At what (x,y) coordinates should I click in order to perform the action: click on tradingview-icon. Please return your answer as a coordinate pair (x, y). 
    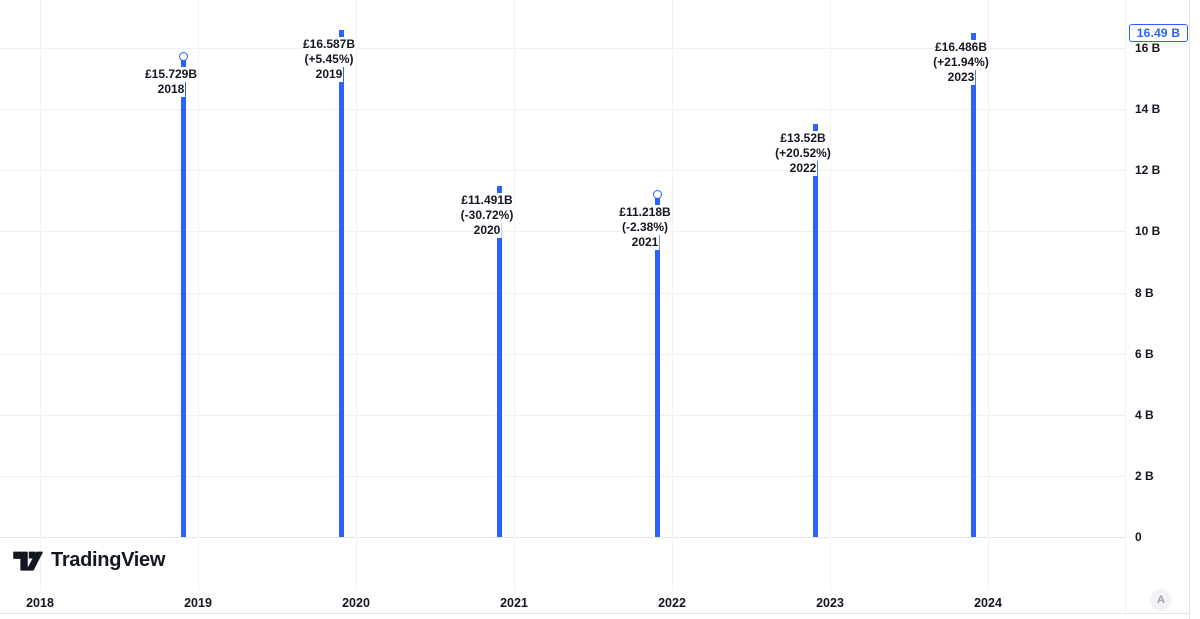
    Looking at the image, I should click on (28, 561).